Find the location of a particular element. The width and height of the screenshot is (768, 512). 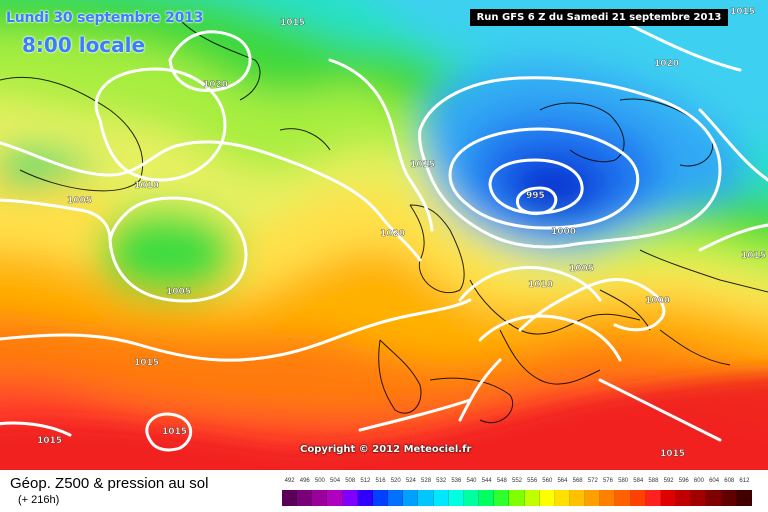

scale-tick-label: 604 is located at coordinates (714, 481).